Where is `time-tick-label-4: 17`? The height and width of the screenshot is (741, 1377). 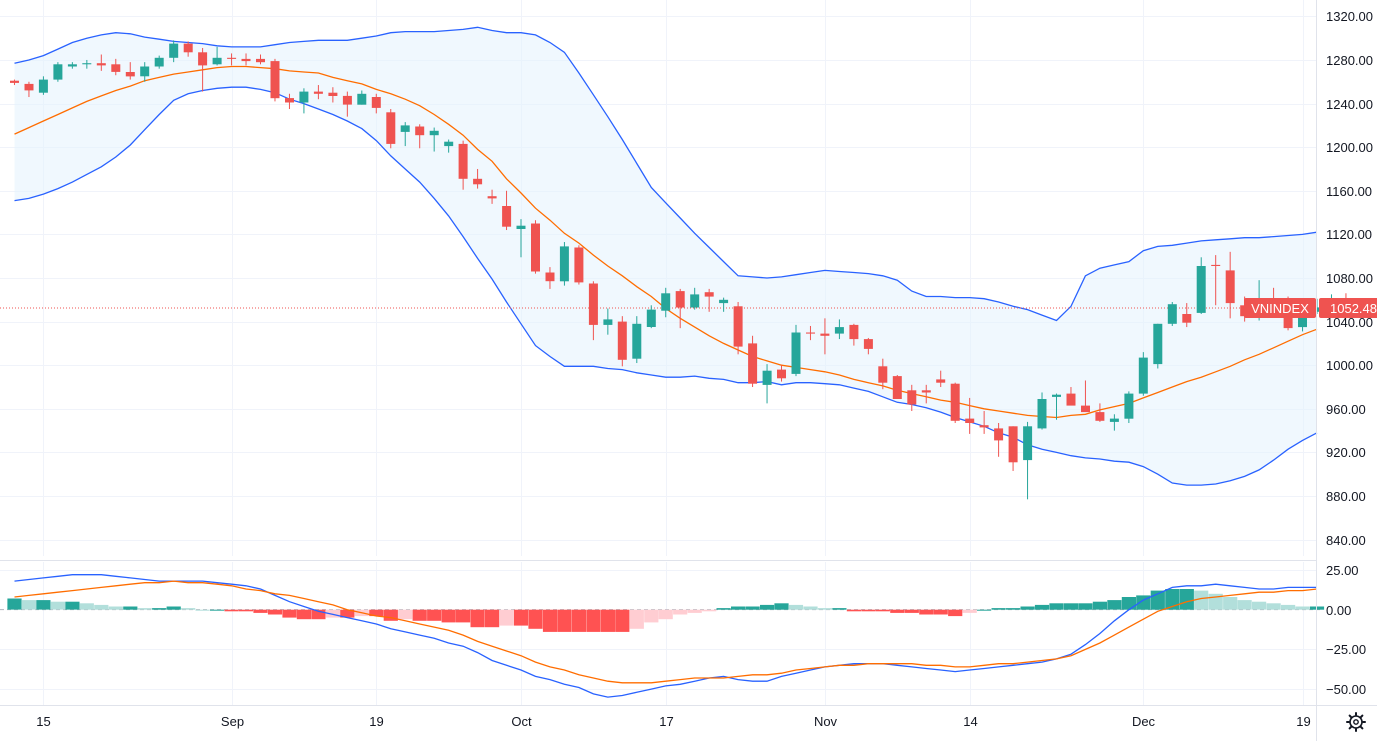
time-tick-label-4: 17 is located at coordinates (666, 721).